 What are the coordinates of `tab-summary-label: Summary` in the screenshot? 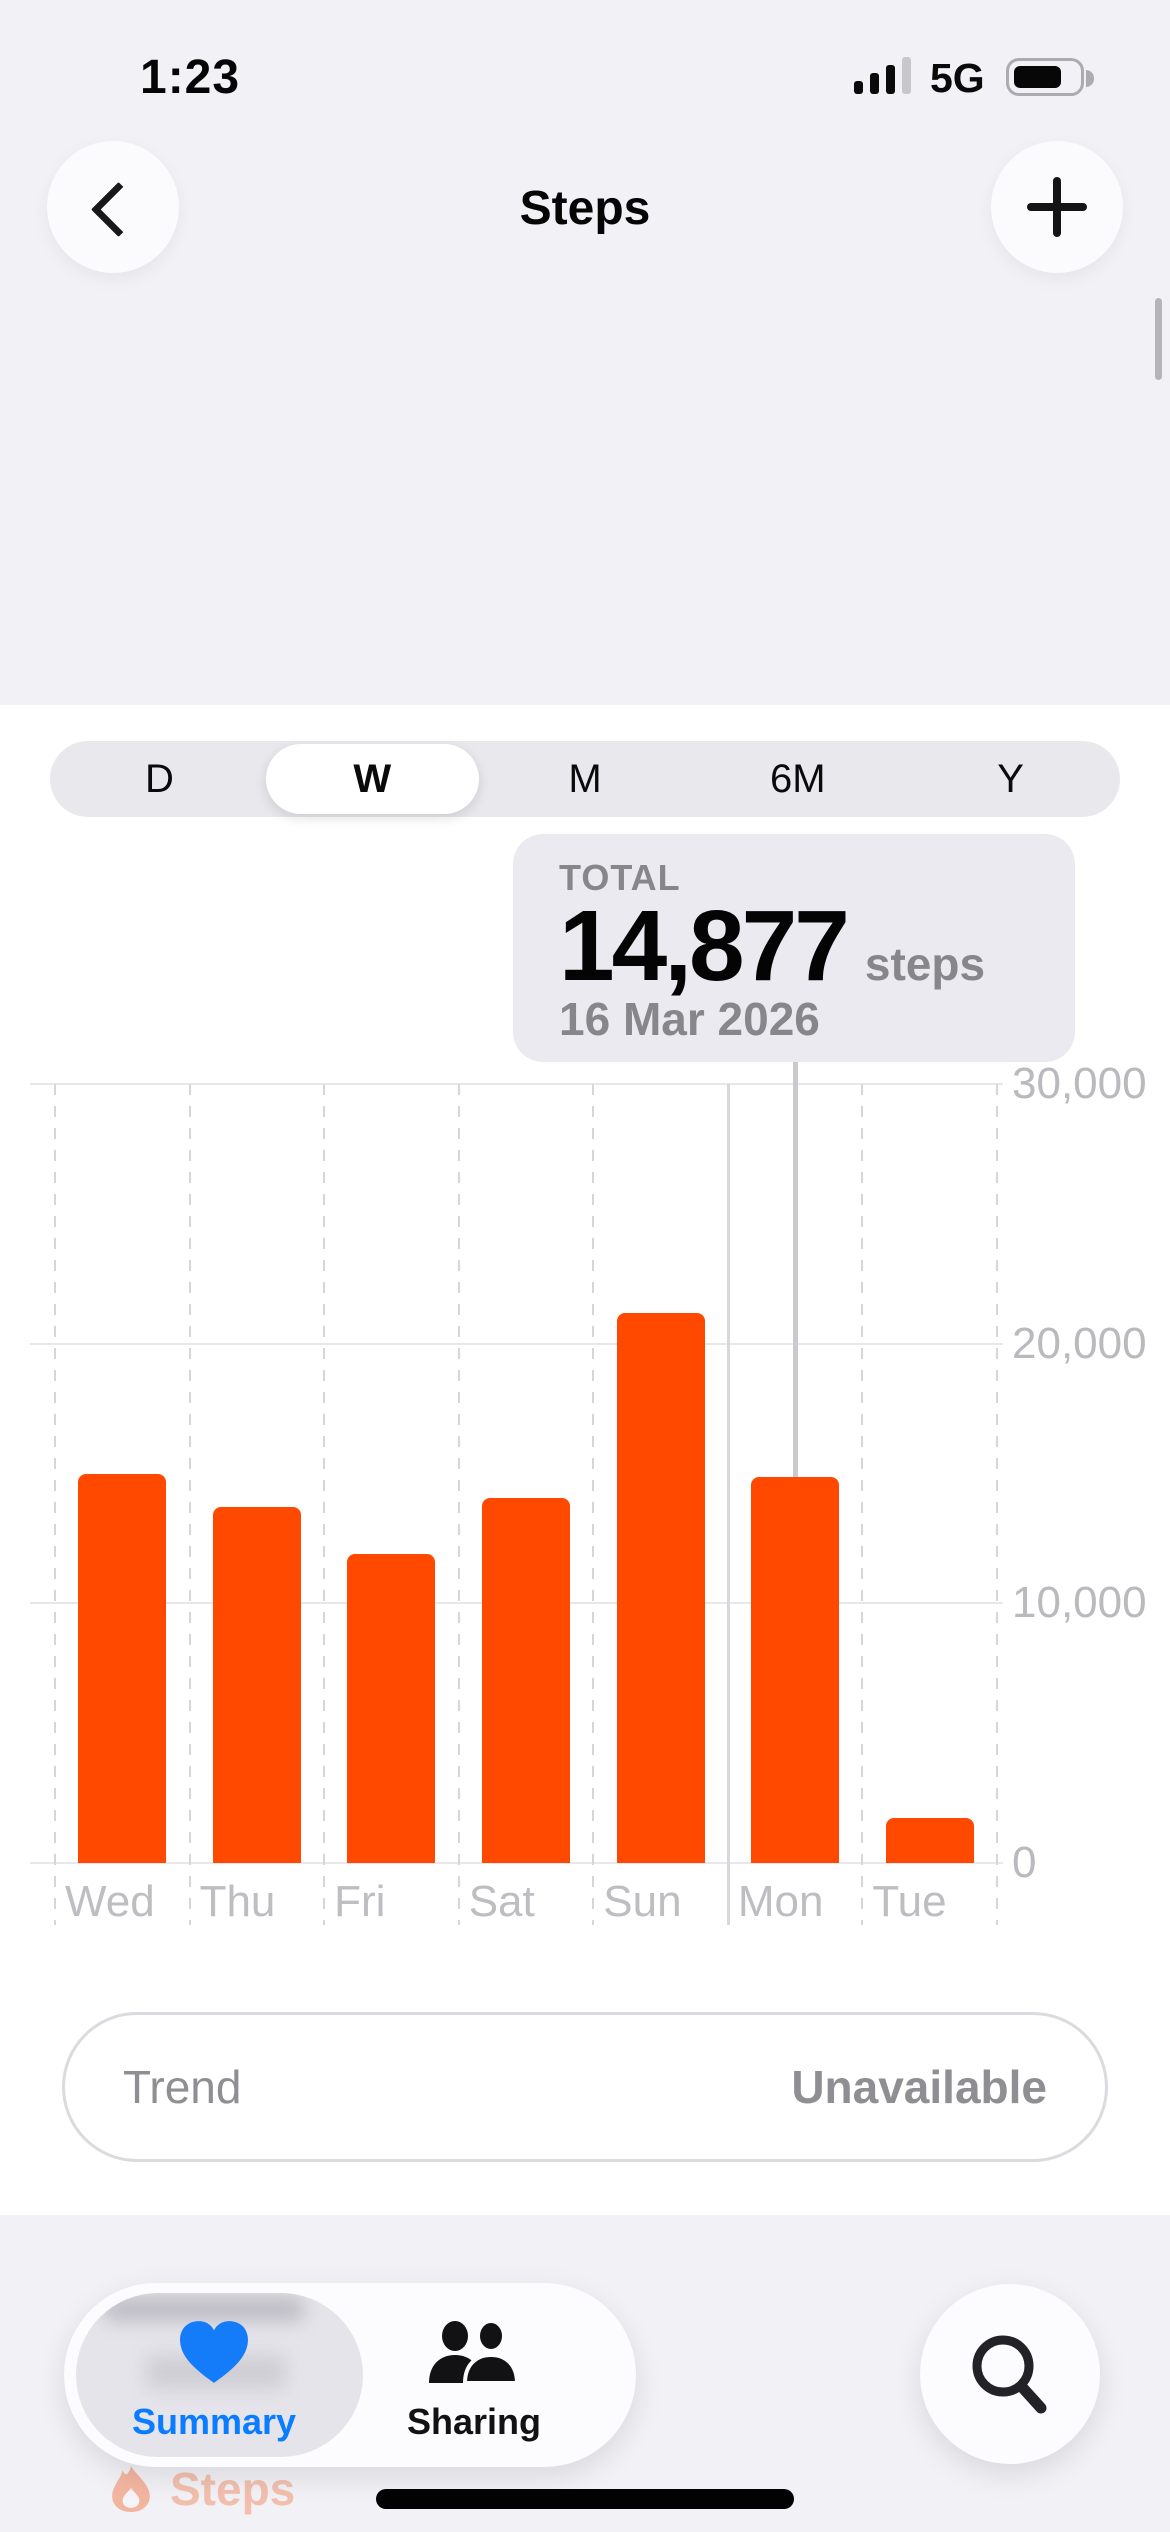 It's located at (214, 2421).